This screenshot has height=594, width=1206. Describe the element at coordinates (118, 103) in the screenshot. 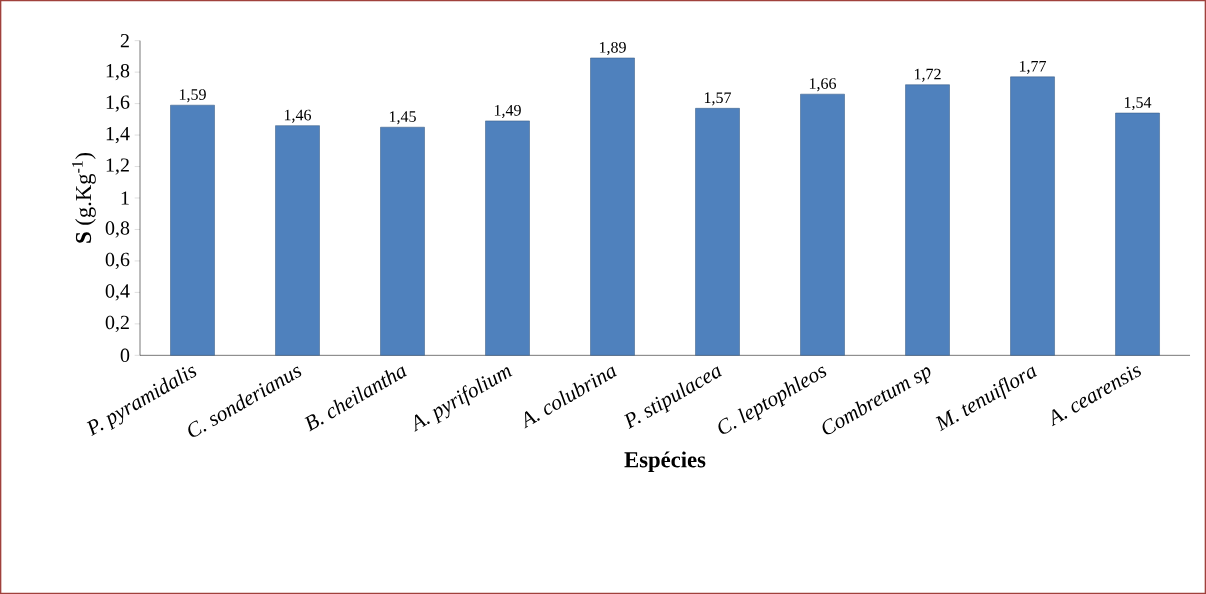

I see `y-tick-label: 1,6` at that location.